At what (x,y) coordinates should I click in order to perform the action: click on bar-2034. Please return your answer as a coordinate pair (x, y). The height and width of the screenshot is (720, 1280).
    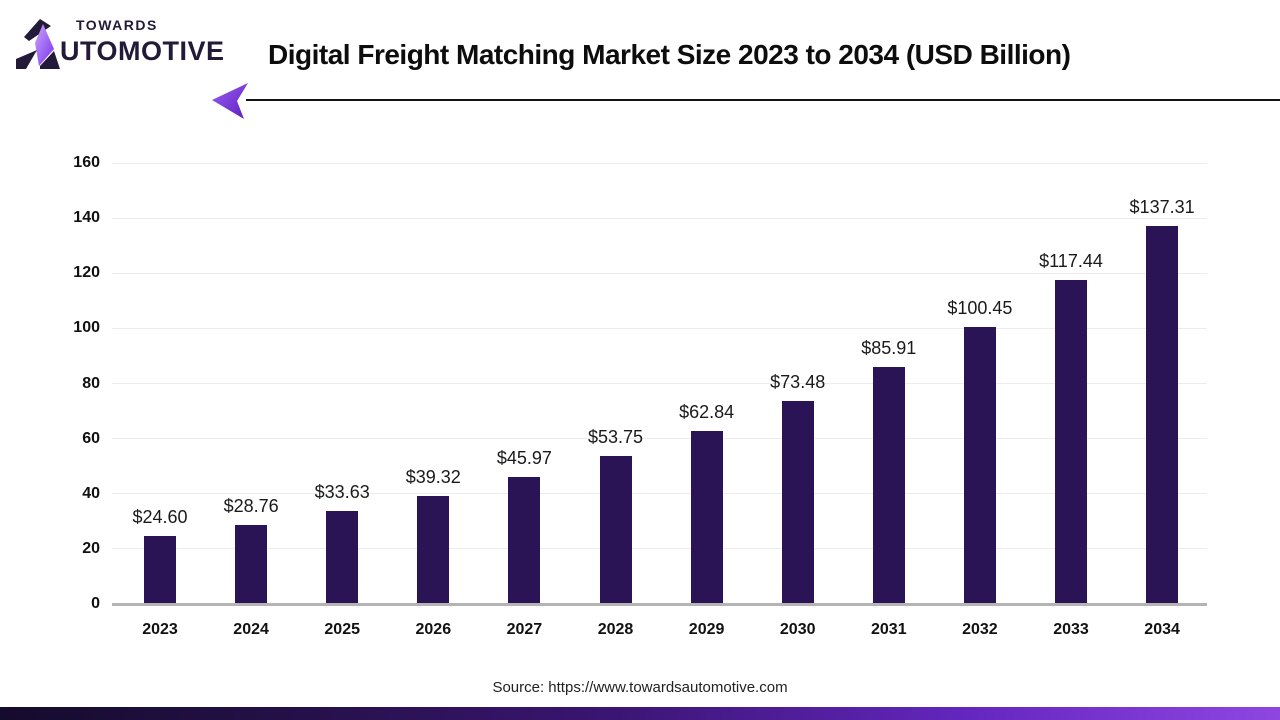
    Looking at the image, I should click on (1162, 414).